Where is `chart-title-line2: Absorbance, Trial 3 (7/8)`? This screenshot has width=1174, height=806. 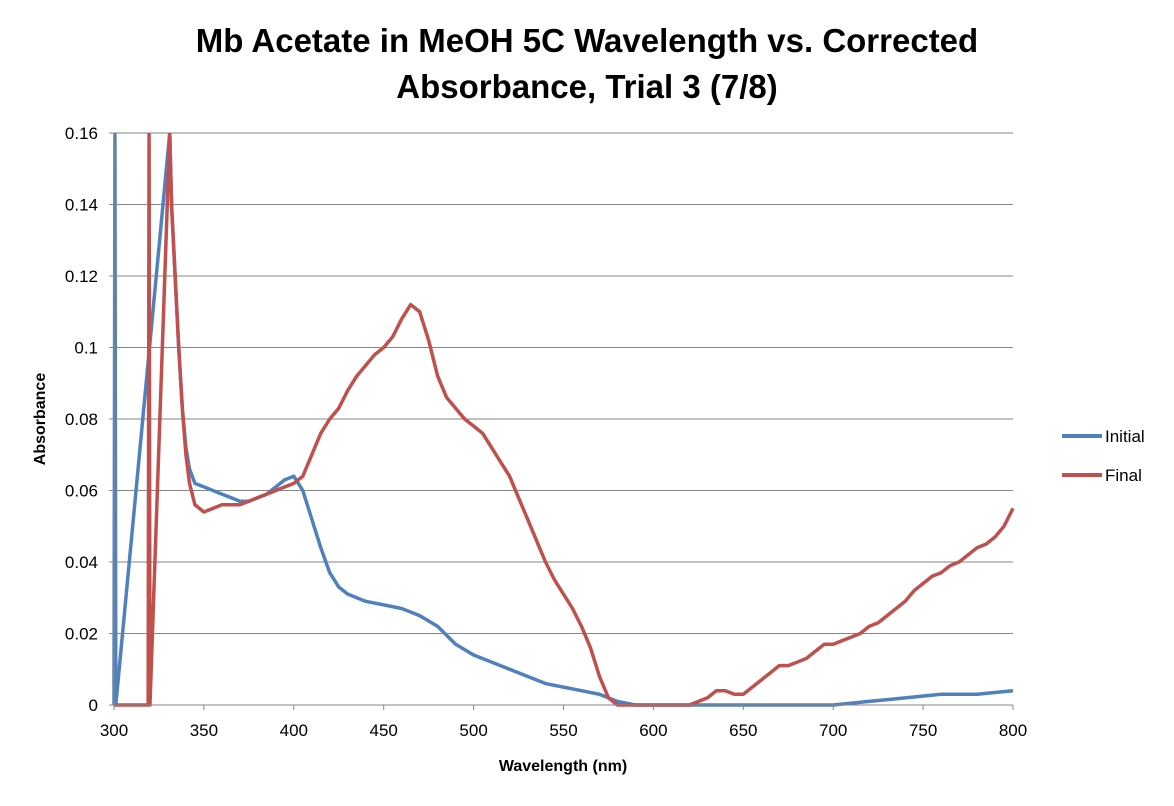 chart-title-line2: Absorbance, Trial 3 (7/8) is located at coordinates (586, 86).